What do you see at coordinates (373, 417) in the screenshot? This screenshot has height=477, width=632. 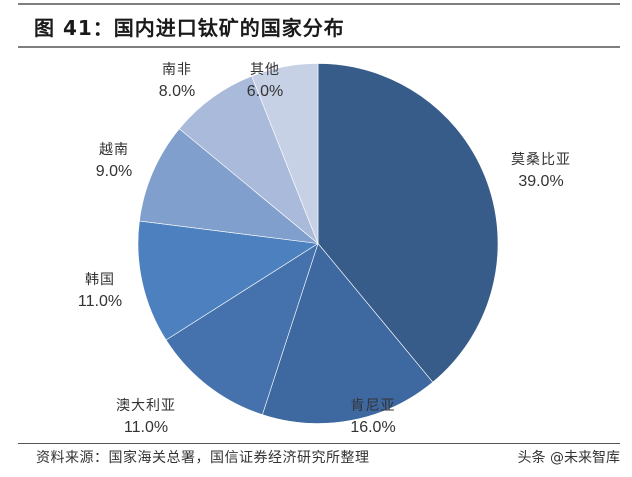 I see `label-kenya: 肯尼亚 16.0%` at bounding box center [373, 417].